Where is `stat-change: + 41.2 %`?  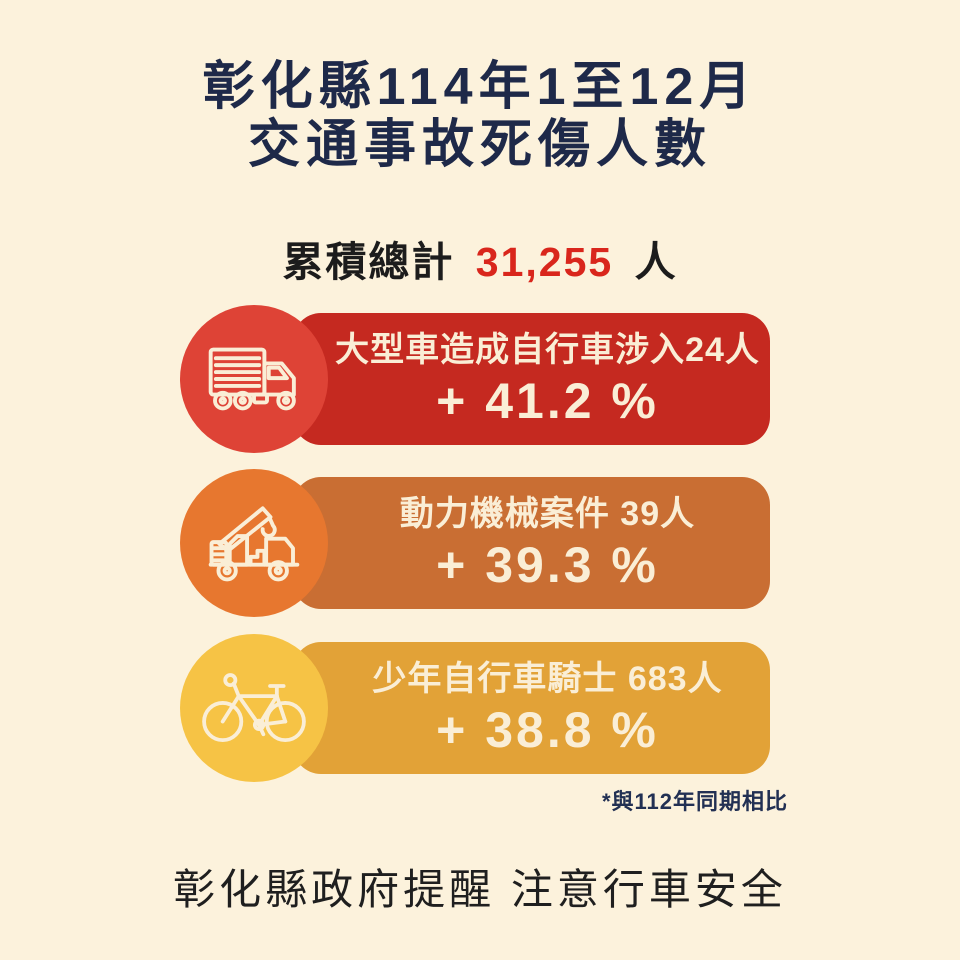 stat-change: + 41.2 % is located at coordinates (547, 400).